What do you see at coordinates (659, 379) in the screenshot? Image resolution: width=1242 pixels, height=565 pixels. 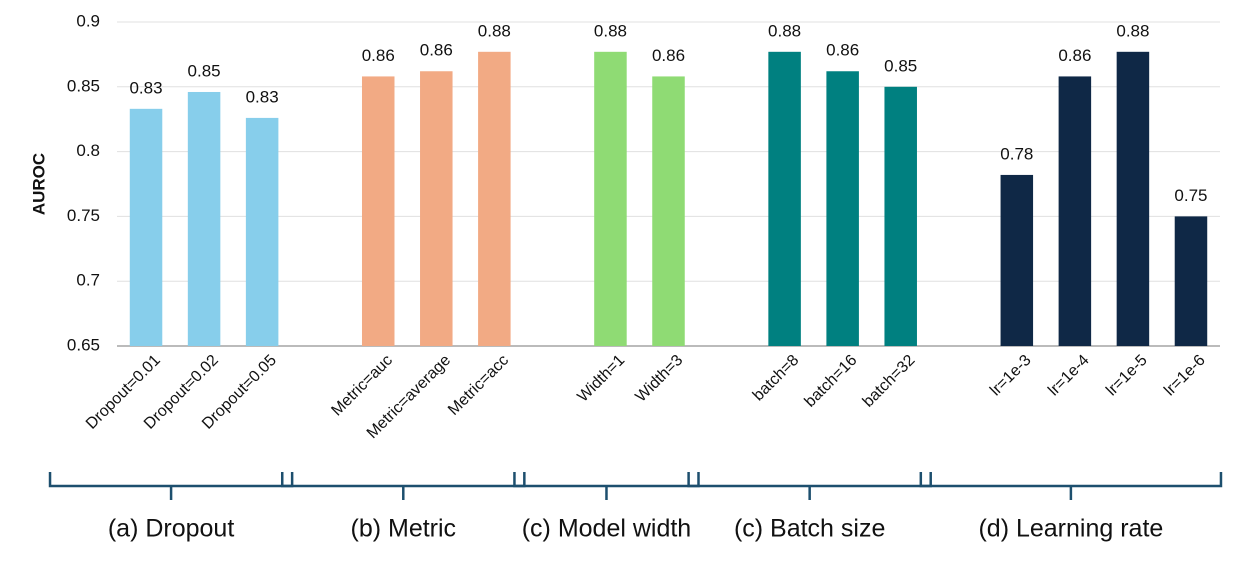 I see `x-tick-label: Width=3` at bounding box center [659, 379].